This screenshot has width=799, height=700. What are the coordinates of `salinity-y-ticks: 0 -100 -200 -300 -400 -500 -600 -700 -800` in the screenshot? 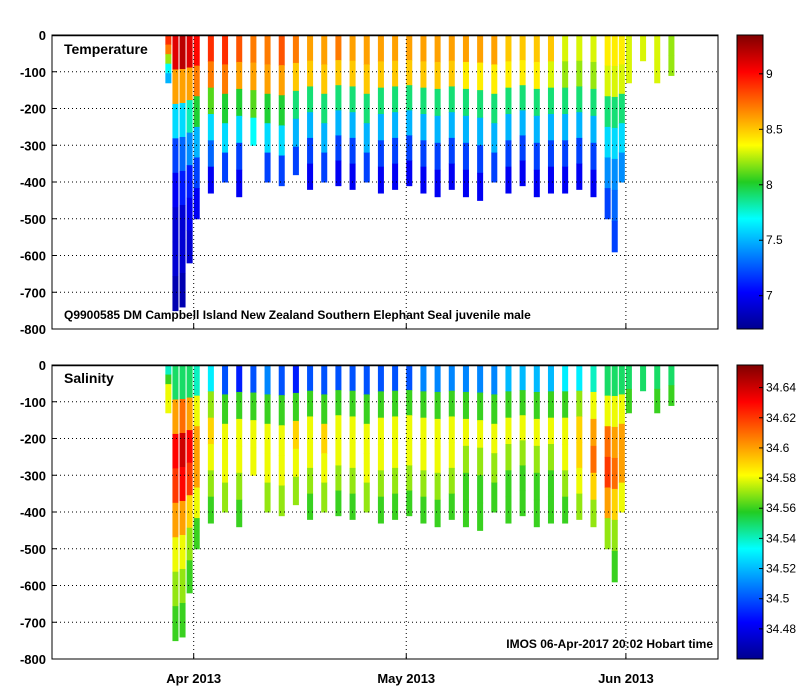 It's located at (38, 512).